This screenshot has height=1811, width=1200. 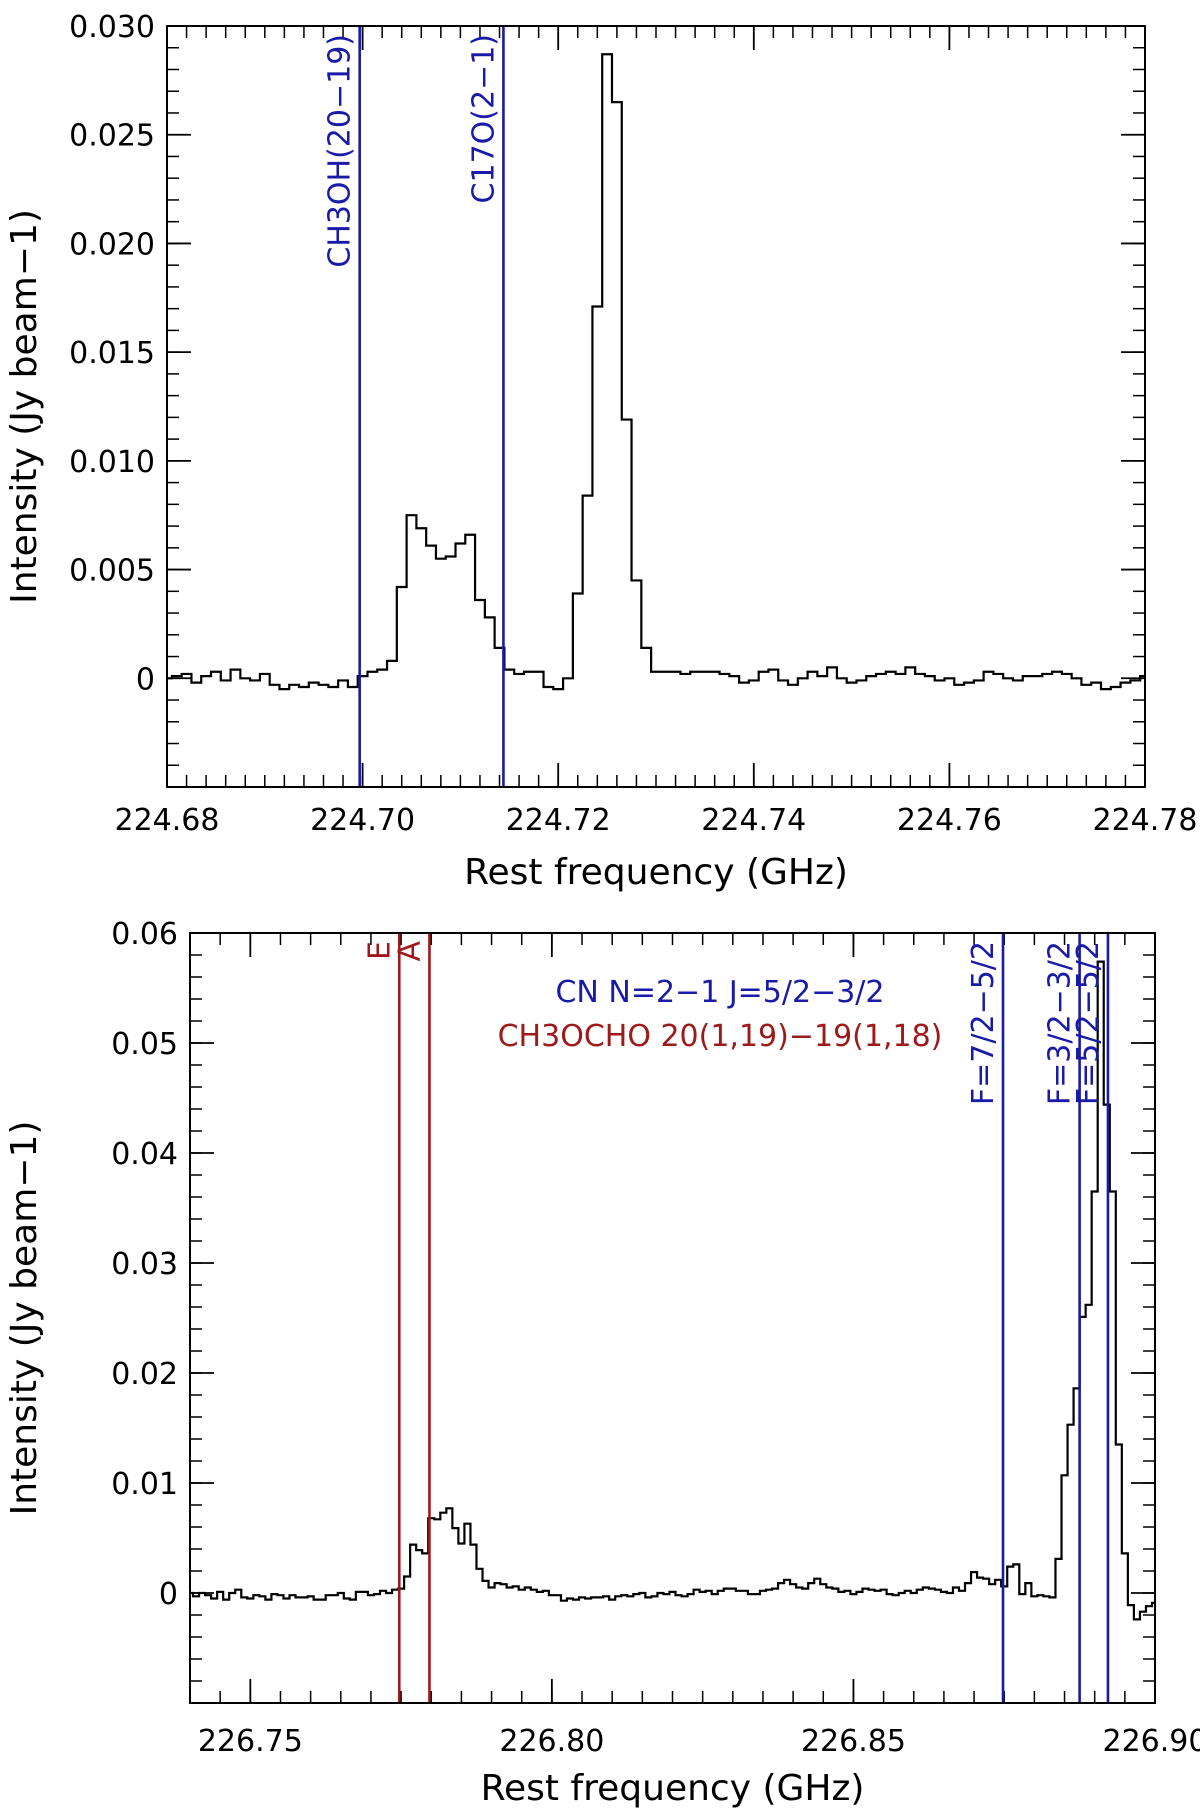 I want to click on x-tick-label: 224.78, so click(x=1145, y=820).